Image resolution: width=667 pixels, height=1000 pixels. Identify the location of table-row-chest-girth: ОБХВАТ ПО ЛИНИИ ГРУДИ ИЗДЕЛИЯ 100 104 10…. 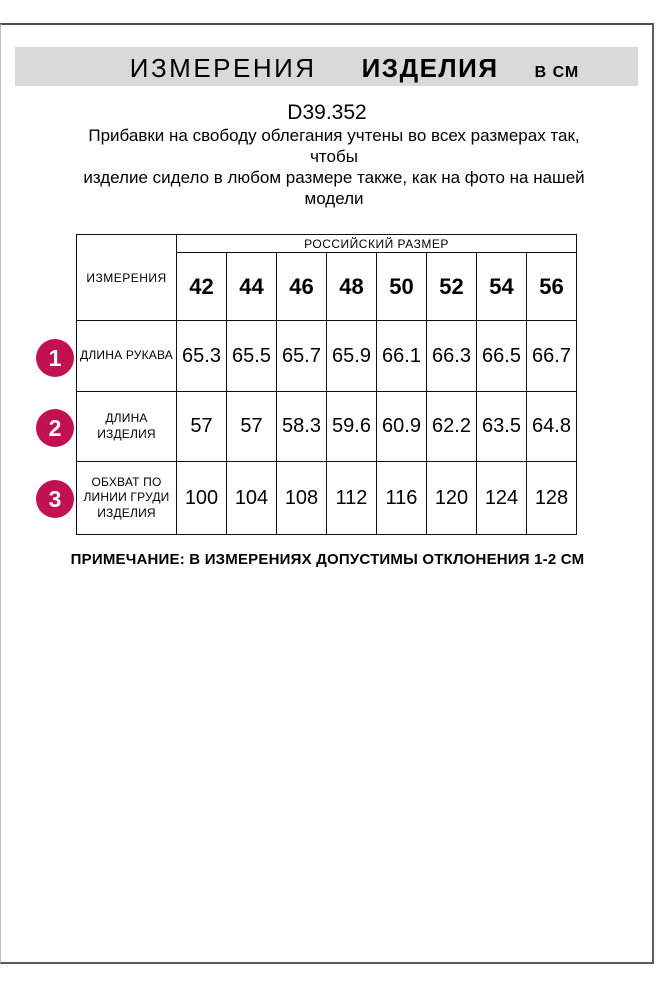
(326, 498).